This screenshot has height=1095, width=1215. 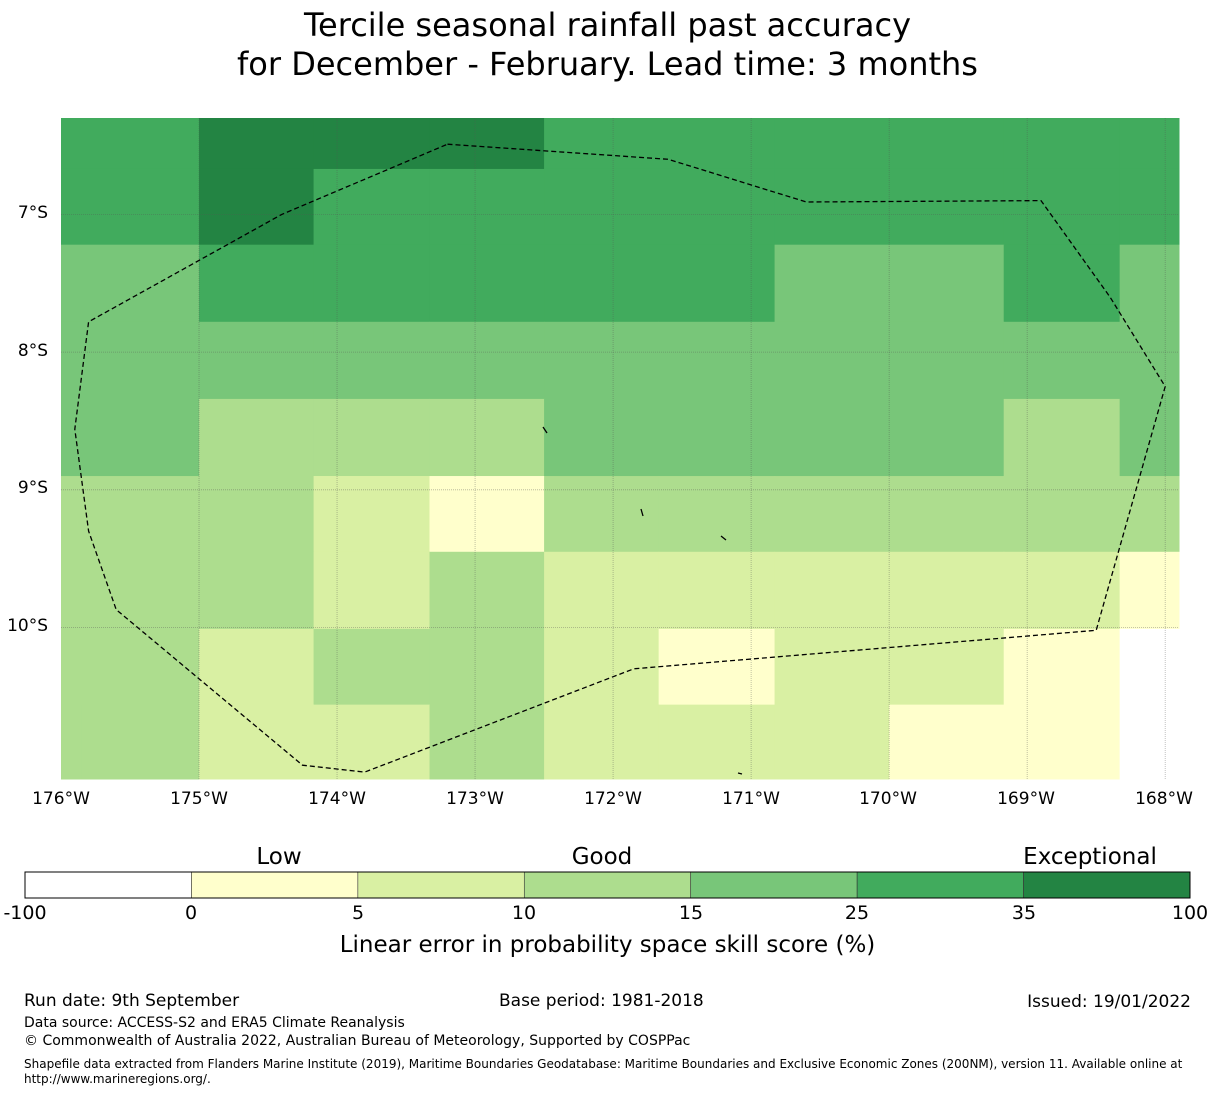 I want to click on colorbar, so click(x=607, y=885).